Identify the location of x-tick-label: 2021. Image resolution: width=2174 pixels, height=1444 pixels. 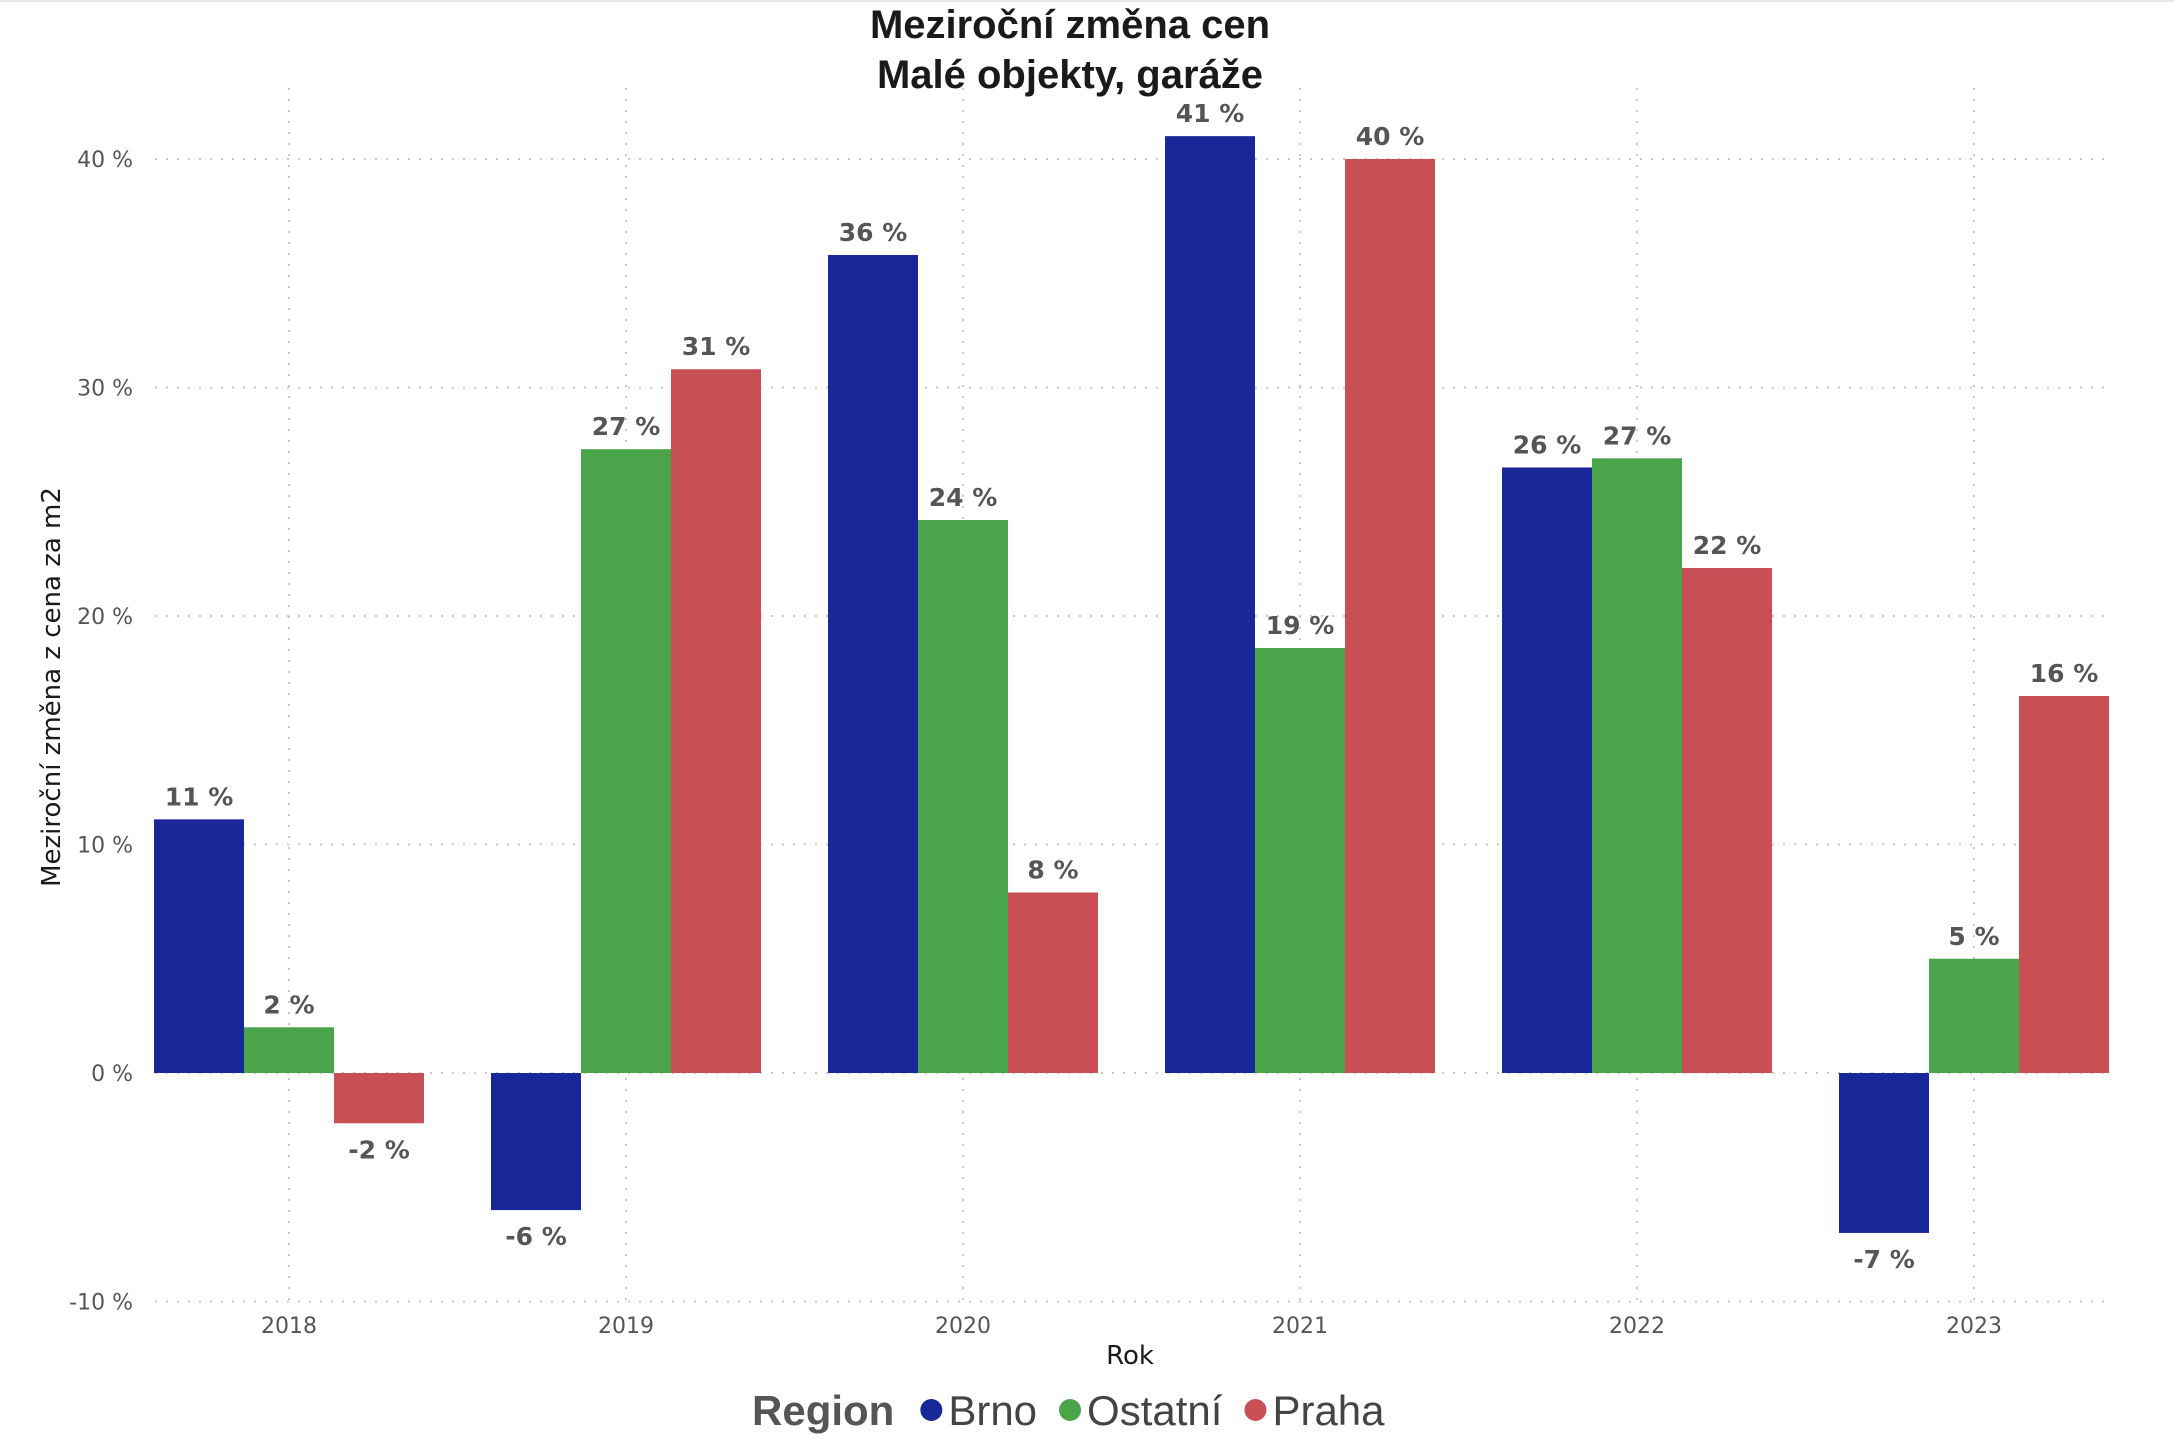
(1300, 1326).